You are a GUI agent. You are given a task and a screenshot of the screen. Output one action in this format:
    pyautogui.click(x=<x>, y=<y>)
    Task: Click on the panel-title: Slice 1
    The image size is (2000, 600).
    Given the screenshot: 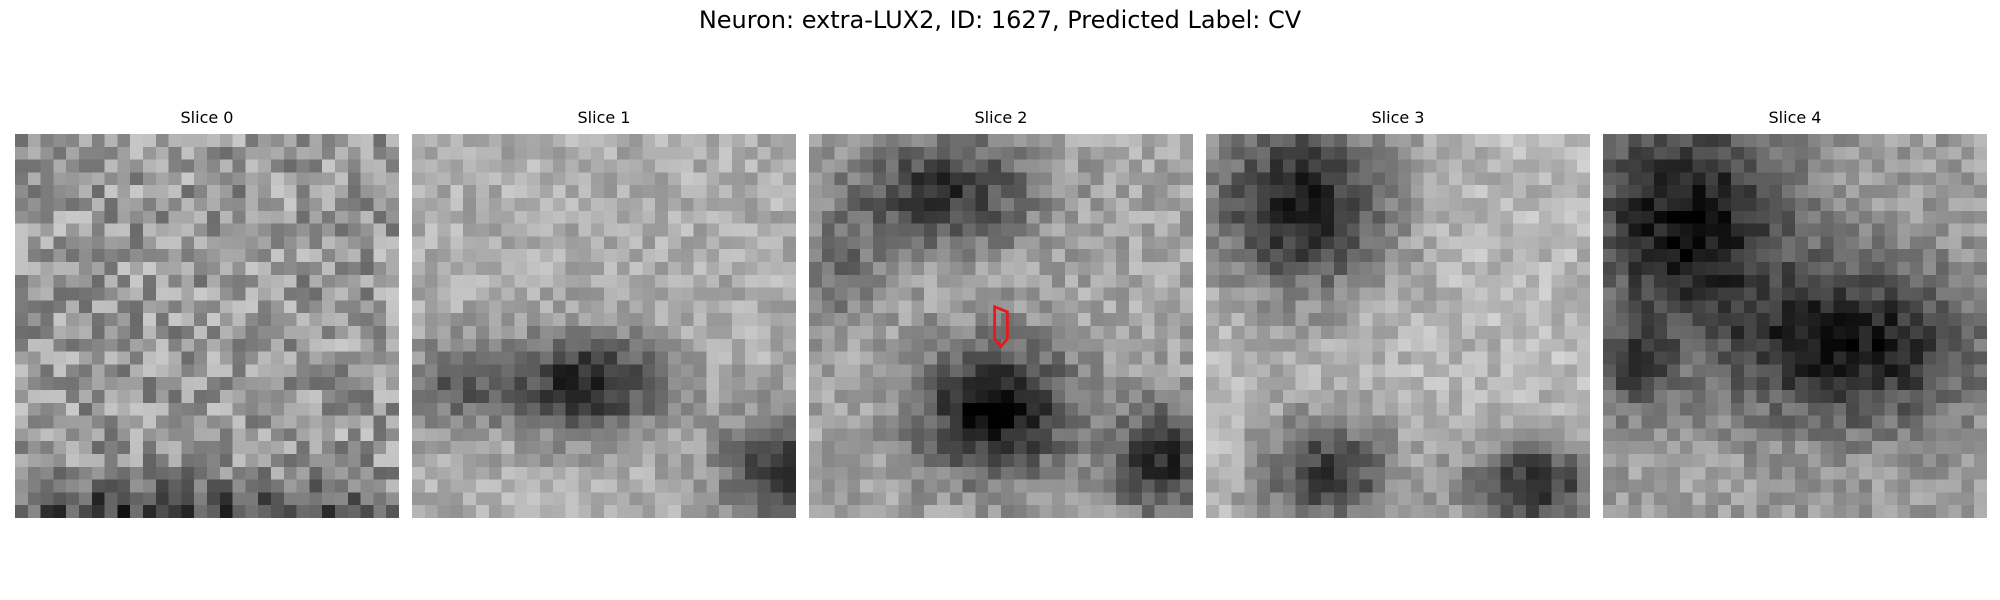 What is the action you would take?
    pyautogui.click(x=604, y=117)
    